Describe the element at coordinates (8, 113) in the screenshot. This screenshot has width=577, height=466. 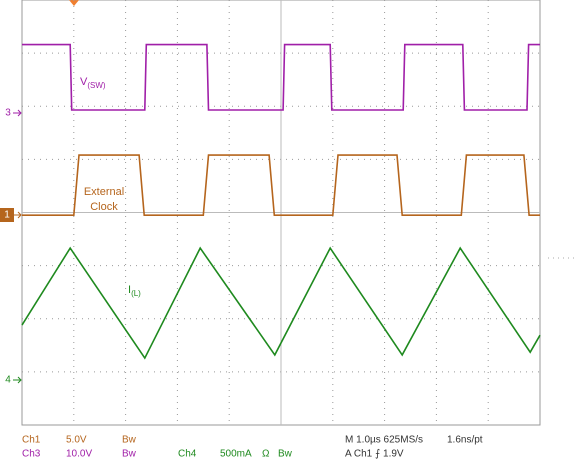
I see `channel-marker: 3` at that location.